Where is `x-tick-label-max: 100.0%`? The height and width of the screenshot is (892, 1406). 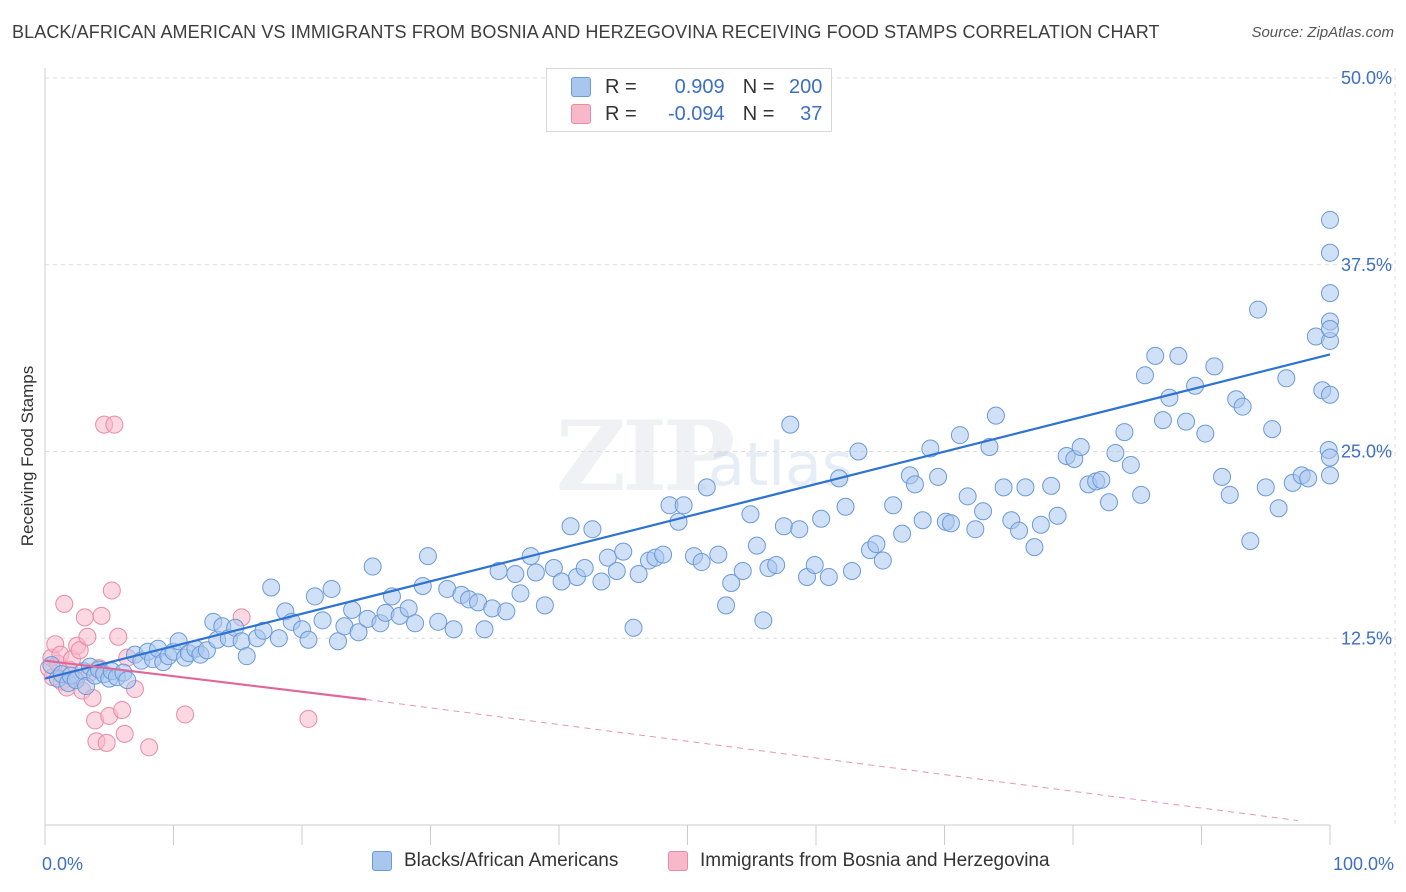
x-tick-label-max: 100.0% is located at coordinates (1363, 864).